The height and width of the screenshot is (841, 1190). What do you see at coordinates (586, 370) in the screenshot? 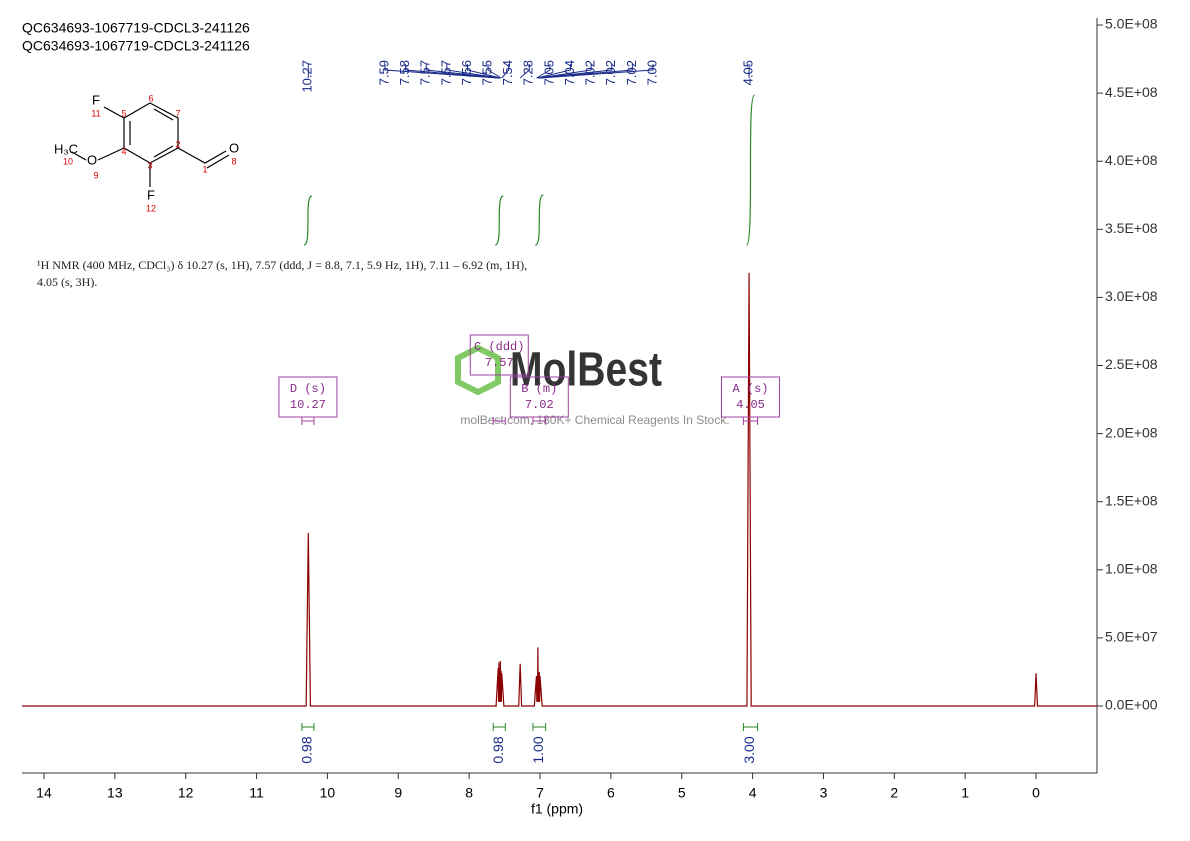
I see `watermark-brand: MolBest` at bounding box center [586, 370].